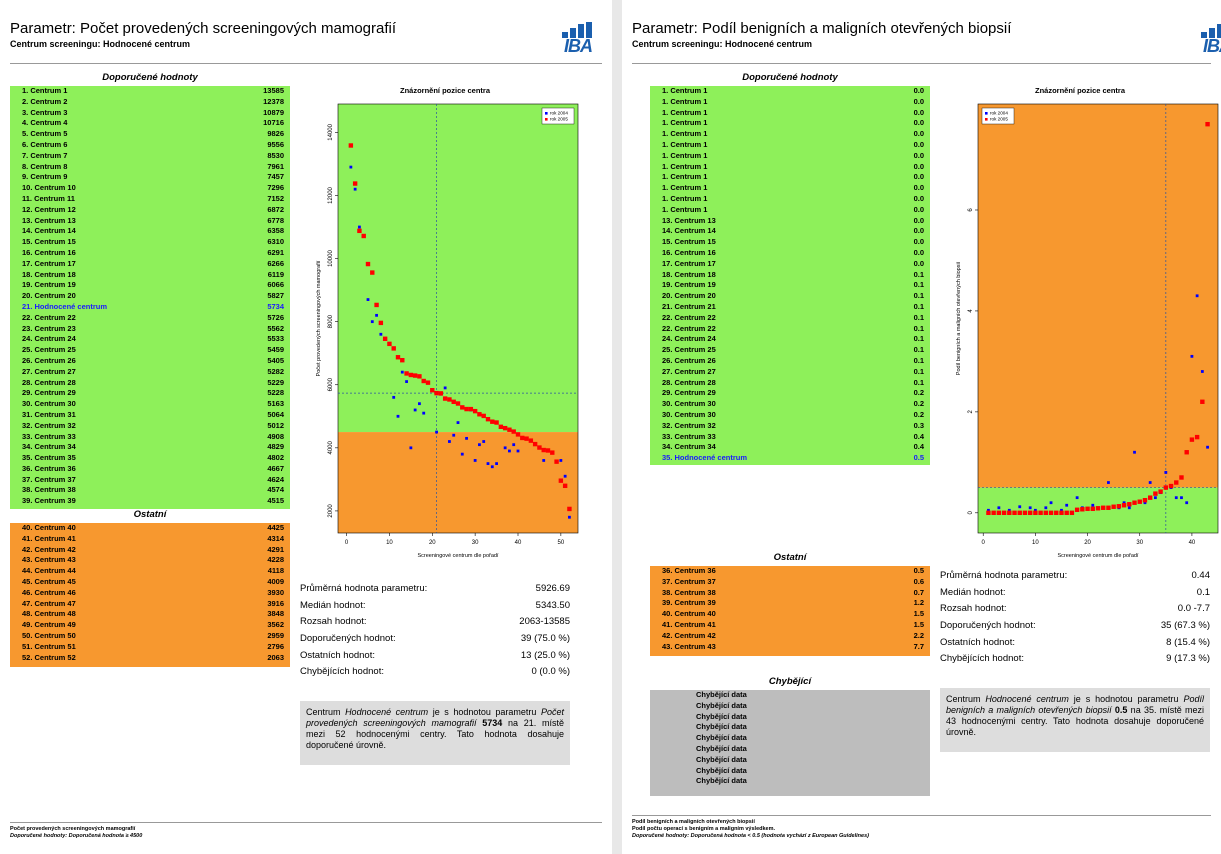 This screenshot has width=1221, height=854. I want to click on page-subtitle: Centrum screeningu: Hodnocené centrum, so click(722, 44).